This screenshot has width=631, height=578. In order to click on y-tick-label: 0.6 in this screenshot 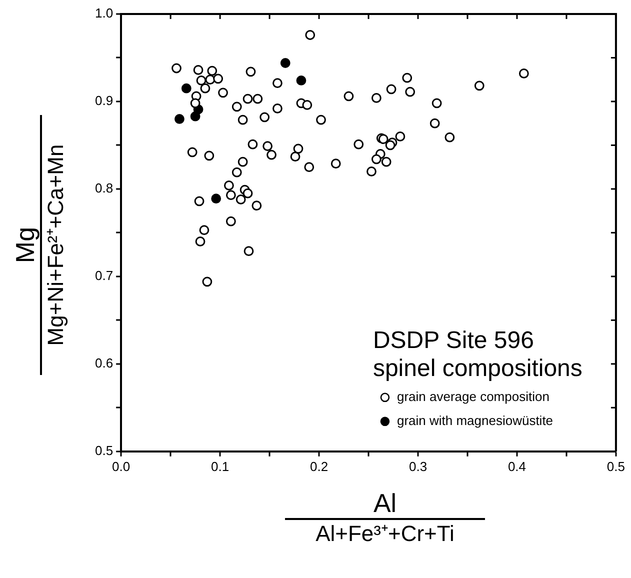, I will do `click(104, 363)`.